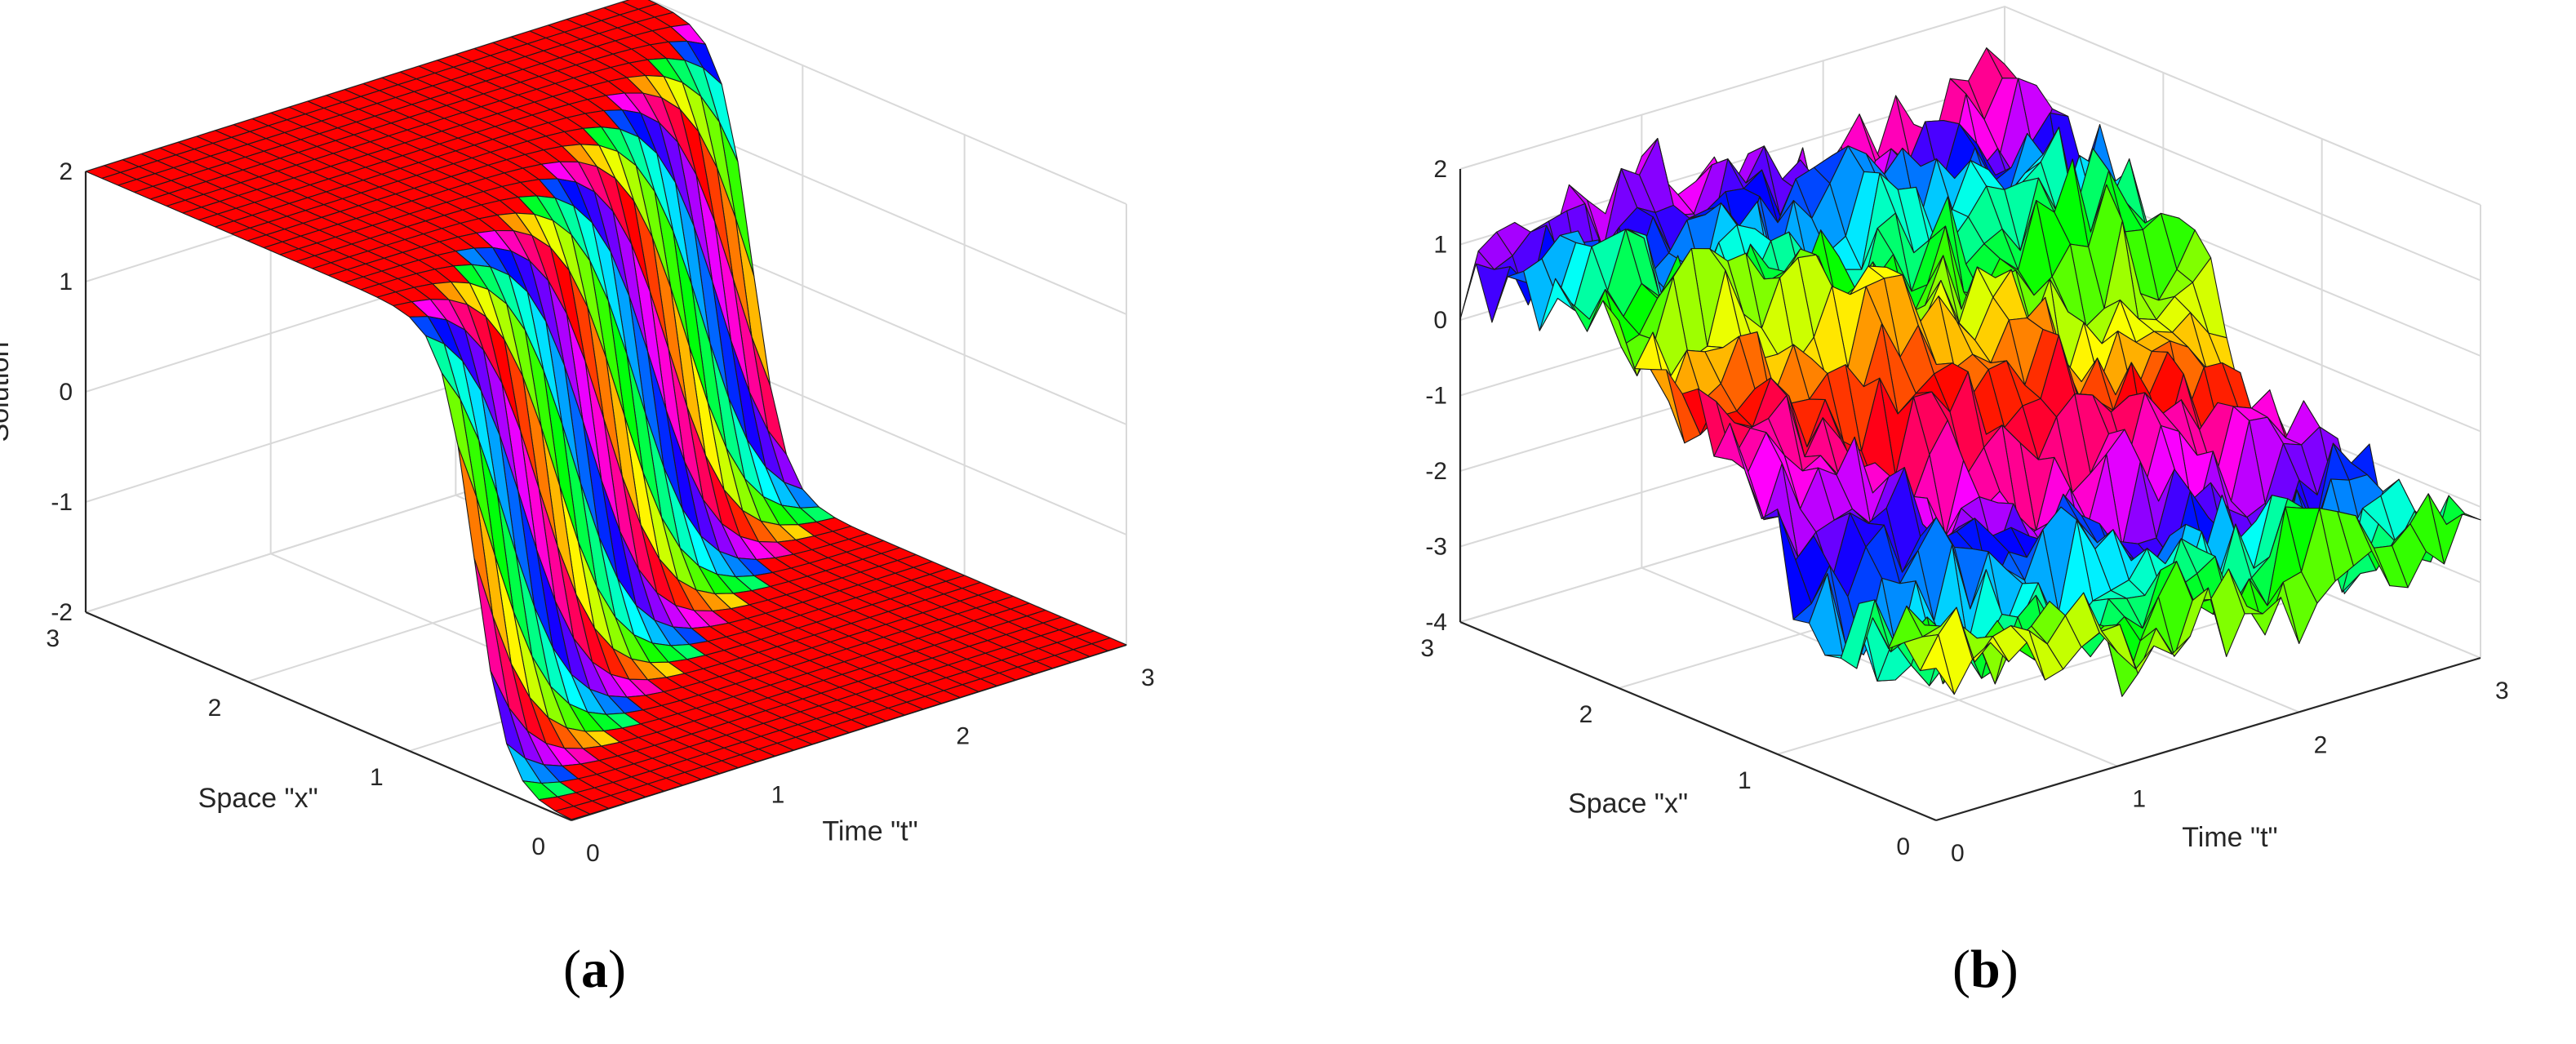 The width and height of the screenshot is (2576, 1044). Describe the element at coordinates (1436, 622) in the screenshot. I see `z-tick-label: -4` at that location.